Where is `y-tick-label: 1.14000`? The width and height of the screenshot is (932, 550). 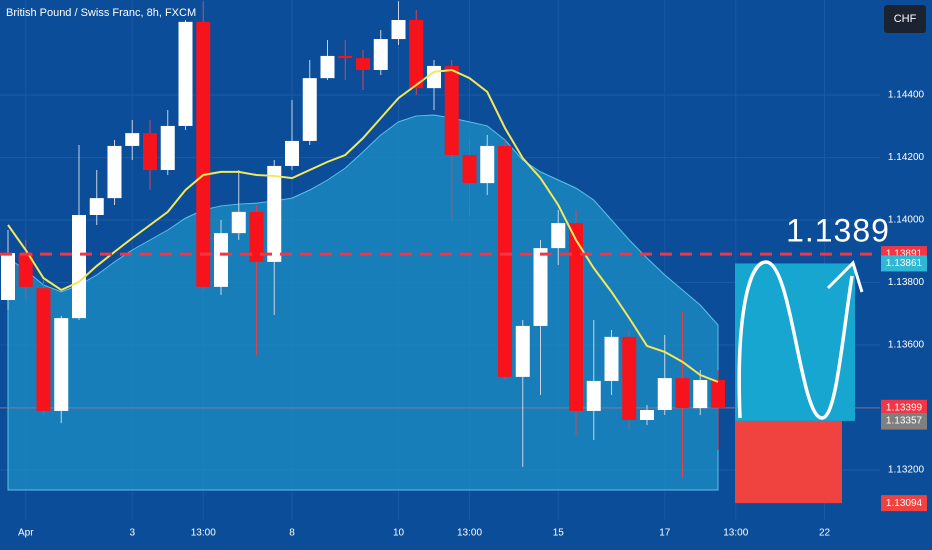 y-tick-label: 1.14000 is located at coordinates (906, 220).